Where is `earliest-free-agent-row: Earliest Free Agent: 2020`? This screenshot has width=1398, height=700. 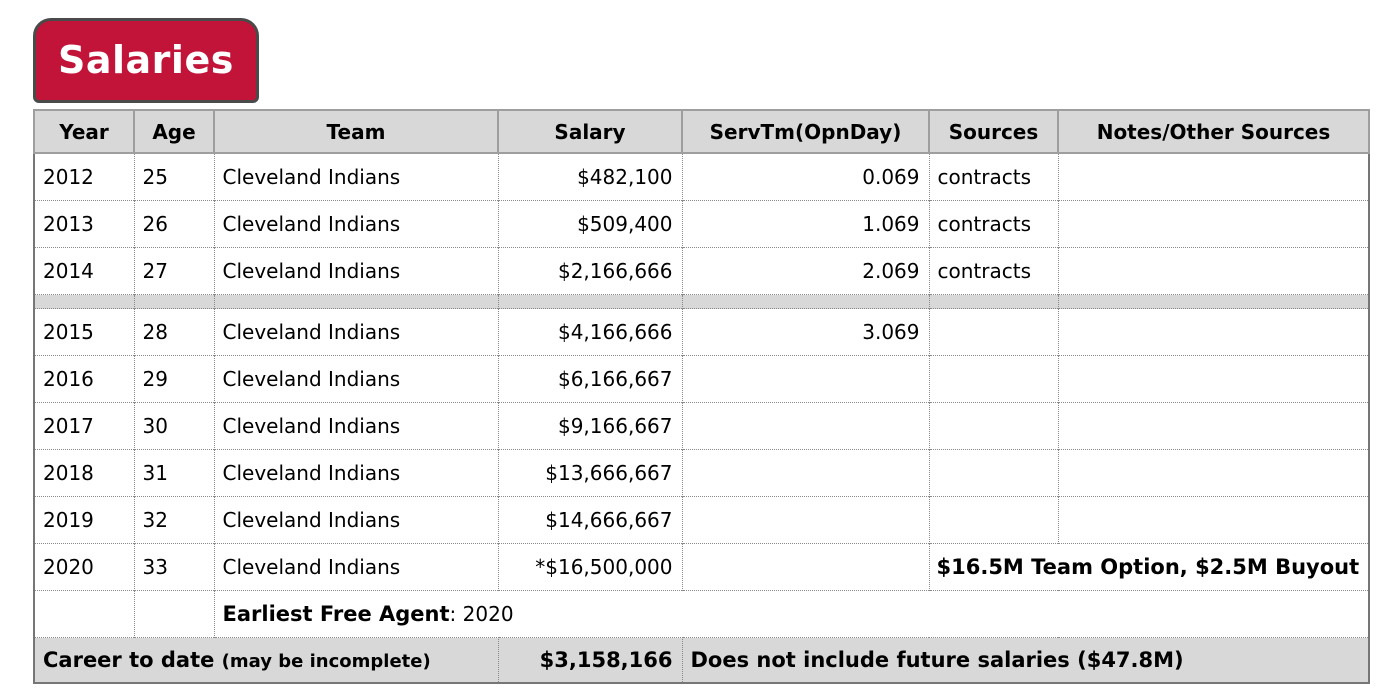
earliest-free-agent-row: Earliest Free Agent: 2020 is located at coordinates (701, 614).